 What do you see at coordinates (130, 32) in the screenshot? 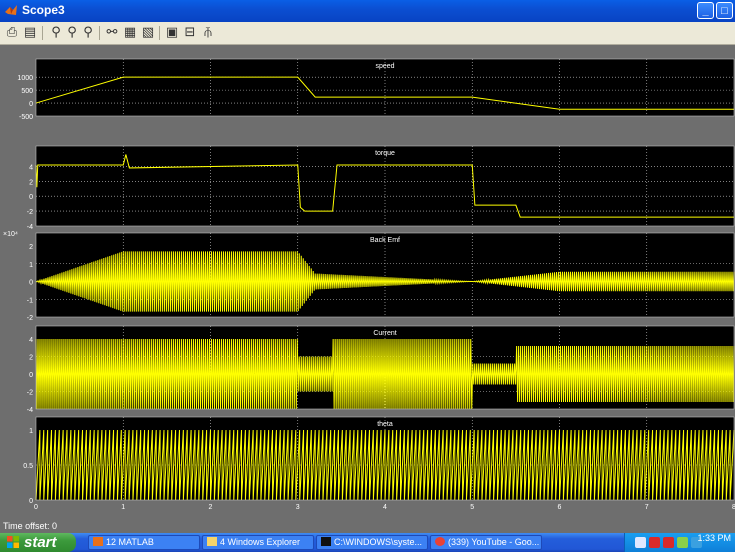
I see `save-axes-icon: ▦` at bounding box center [130, 32].